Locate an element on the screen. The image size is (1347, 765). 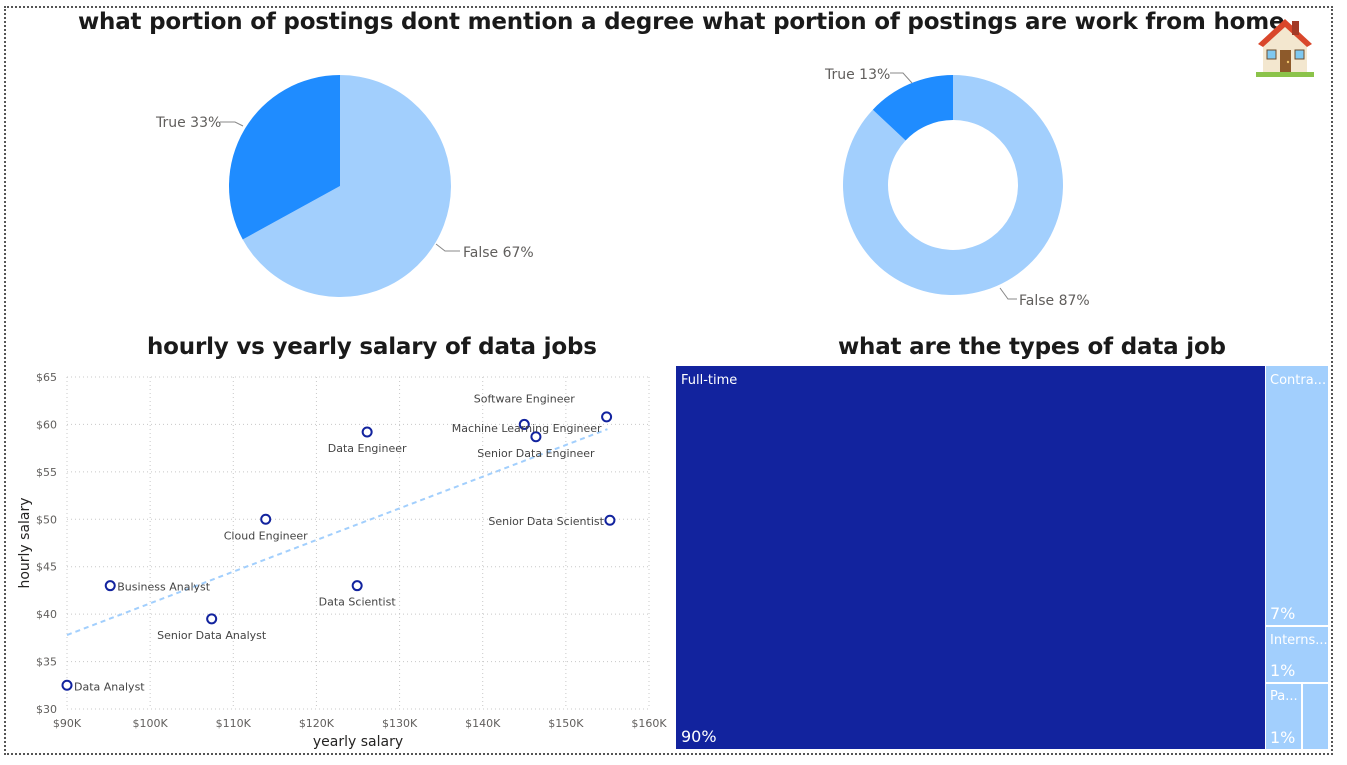
y-tick-label: $65 is located at coordinates (46, 377).